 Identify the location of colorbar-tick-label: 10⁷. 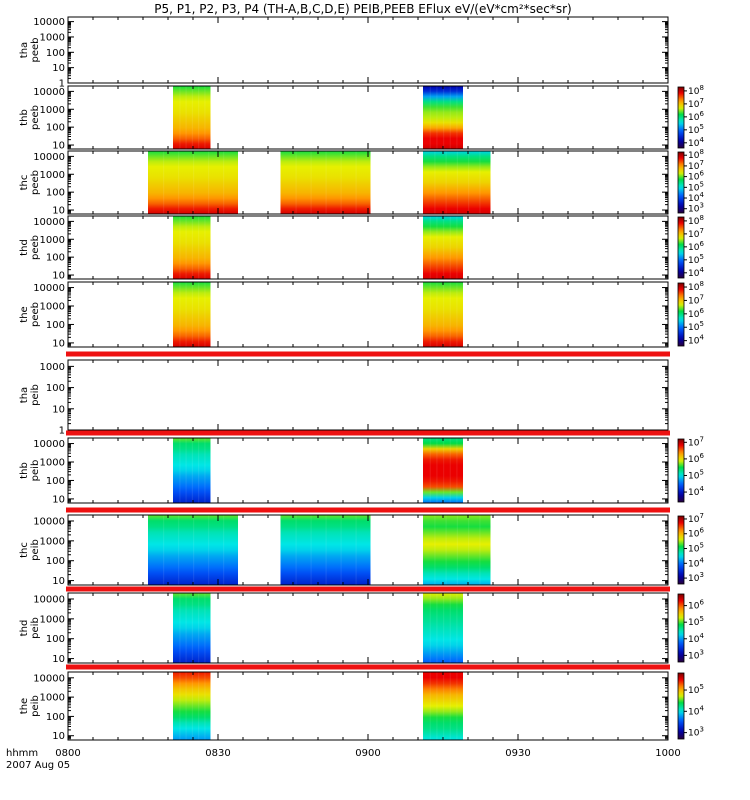
(696, 233).